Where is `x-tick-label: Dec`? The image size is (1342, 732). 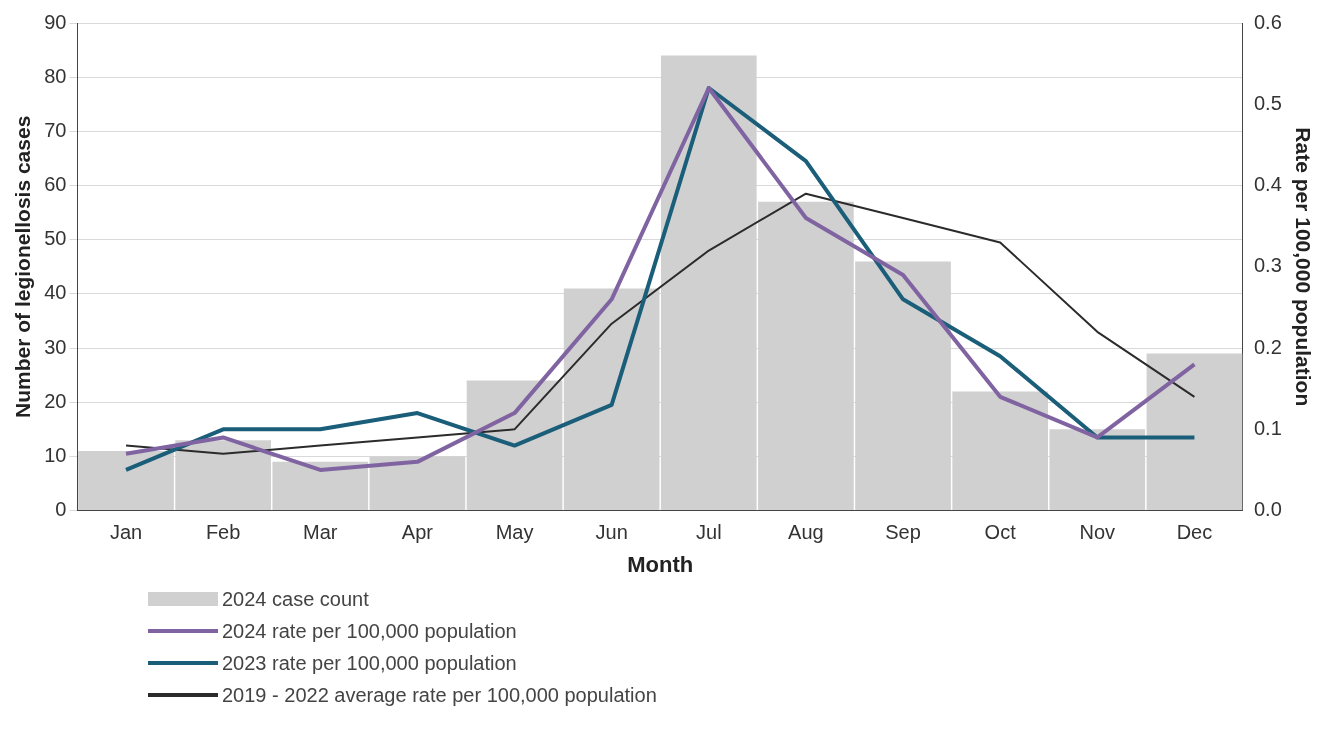
x-tick-label: Dec is located at coordinates (1194, 532).